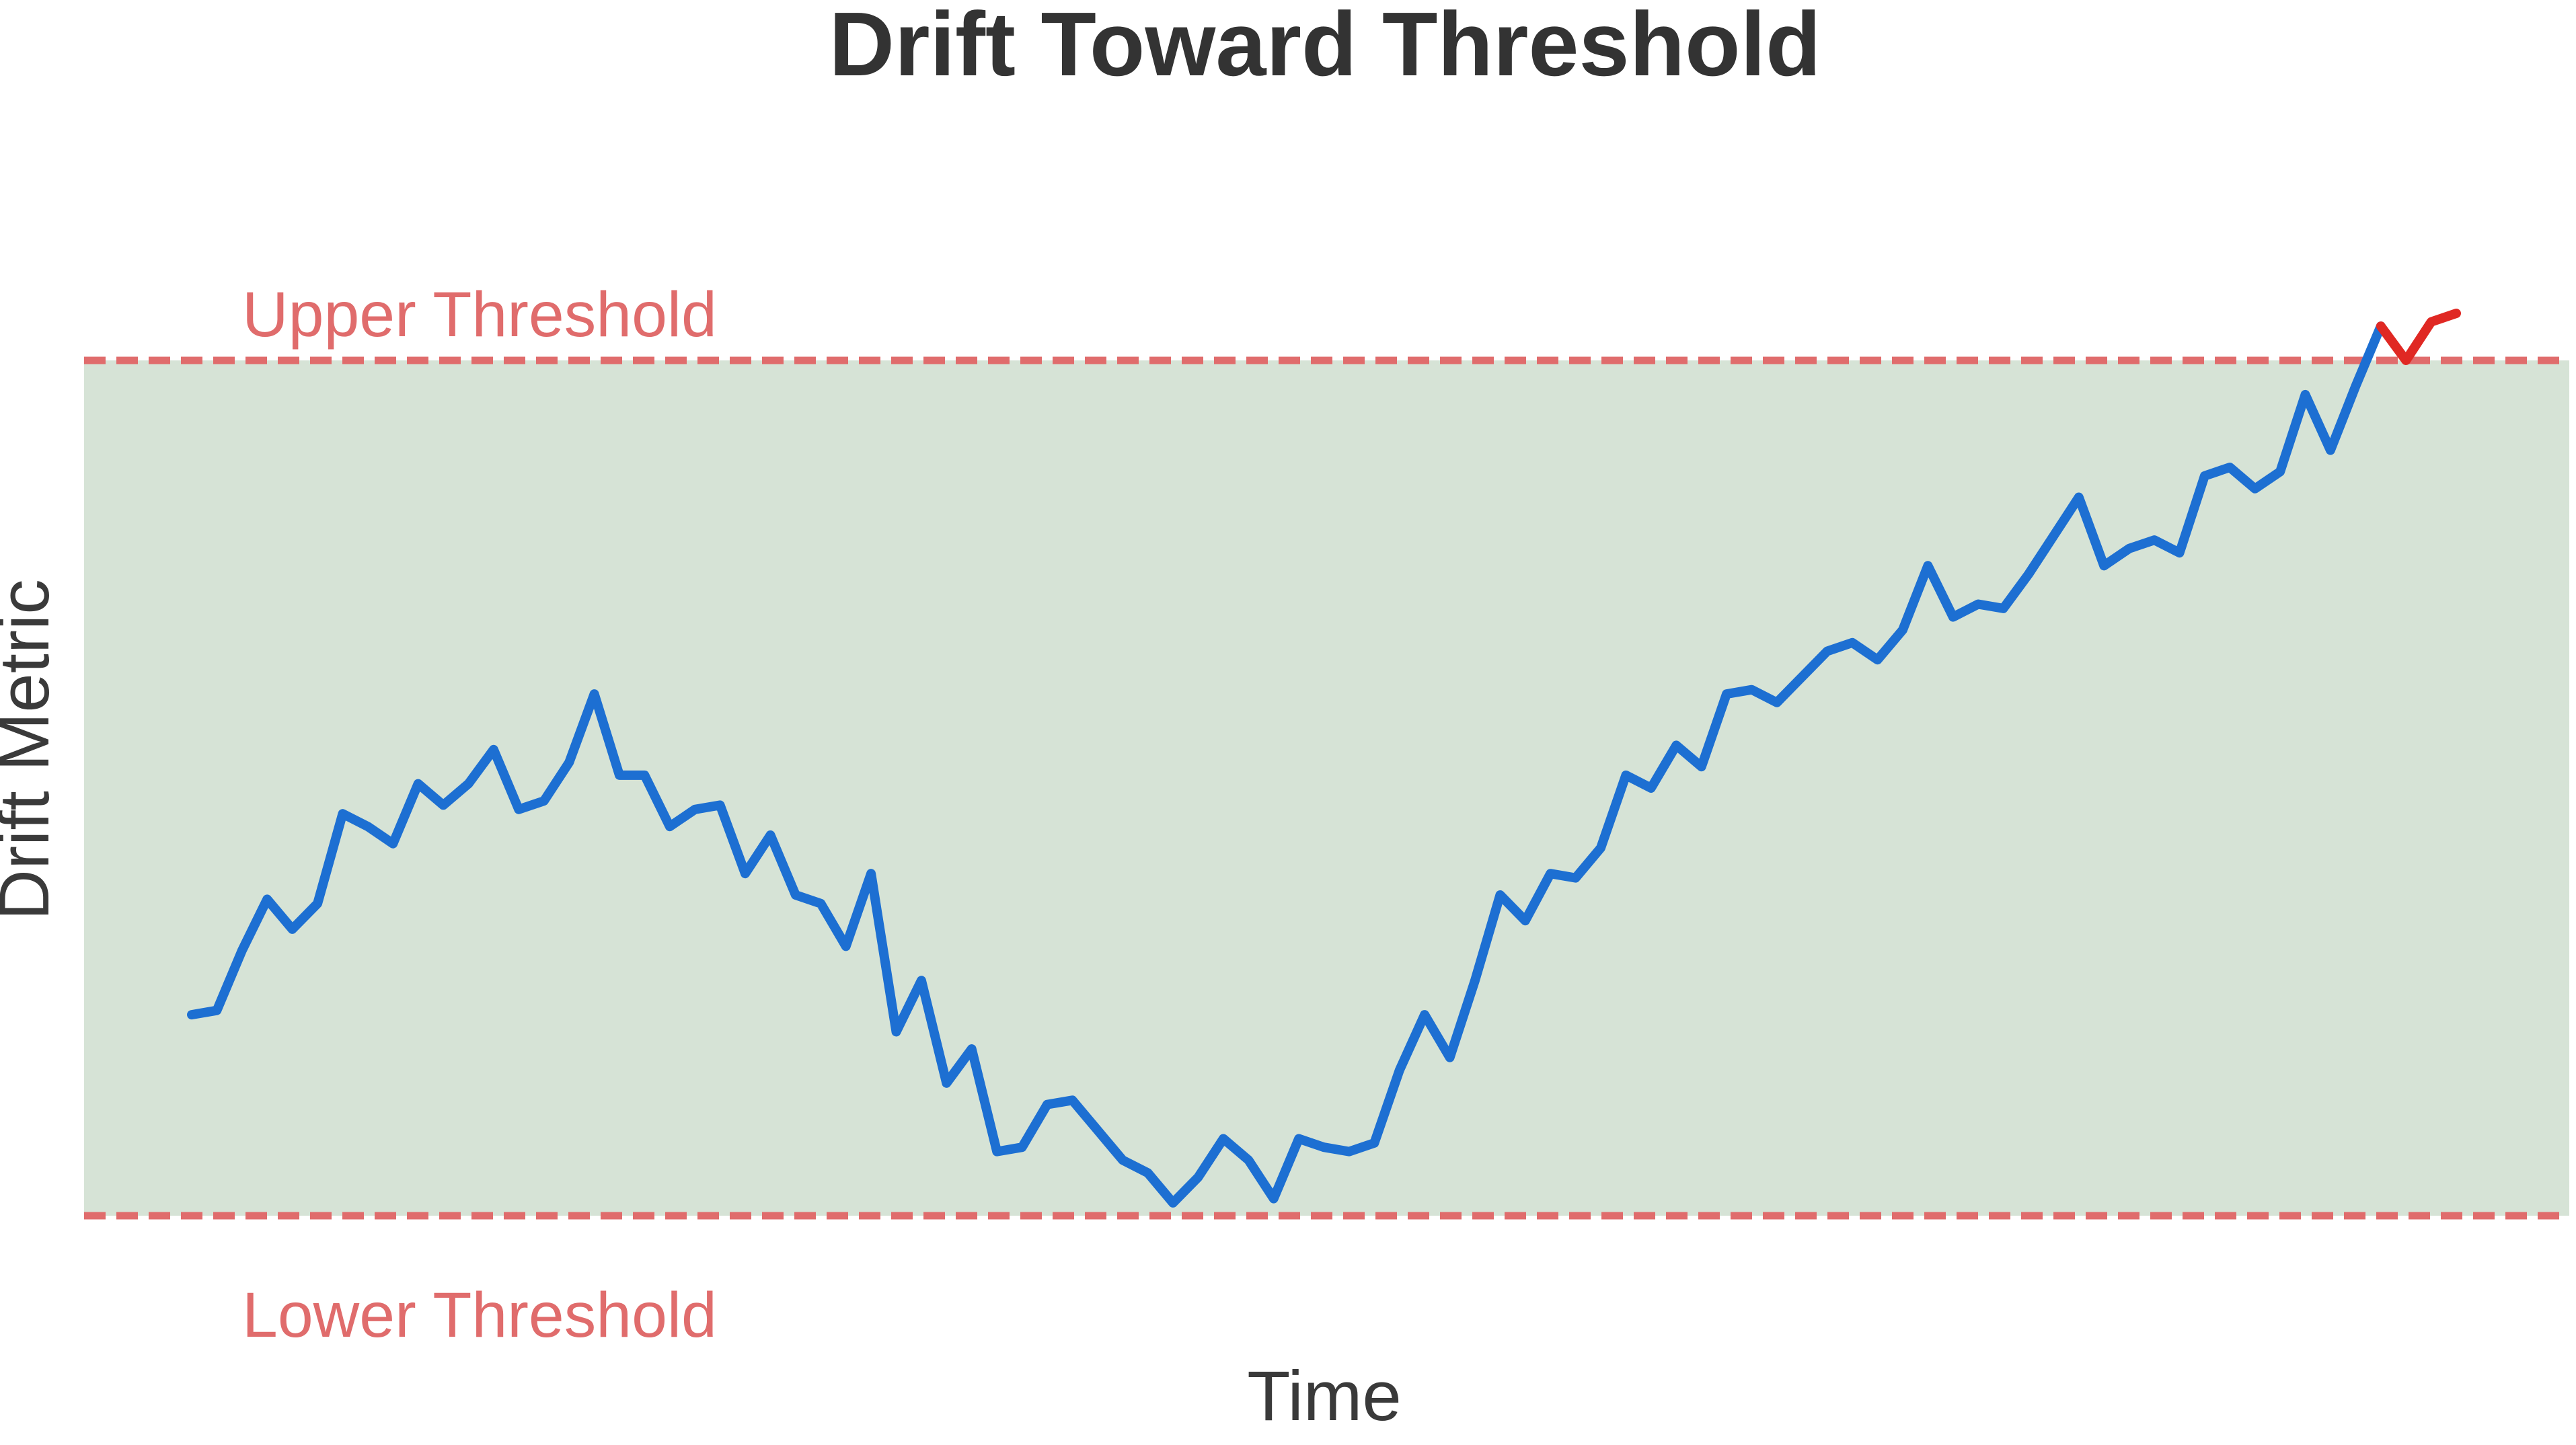 This screenshot has width=2576, height=1445. I want to click on y-axis-label: Drift Metric, so click(32, 749).